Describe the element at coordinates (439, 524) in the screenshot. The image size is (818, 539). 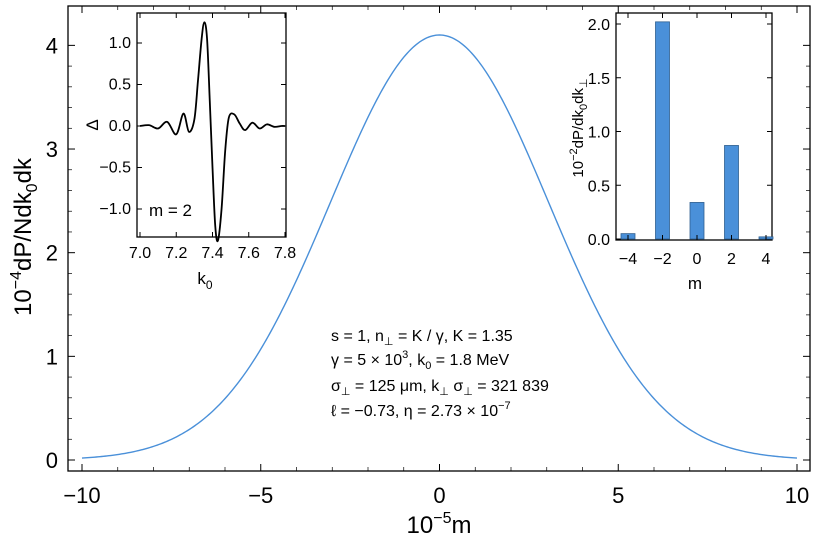
I see `main-x-axis-label: 10−5m` at that location.